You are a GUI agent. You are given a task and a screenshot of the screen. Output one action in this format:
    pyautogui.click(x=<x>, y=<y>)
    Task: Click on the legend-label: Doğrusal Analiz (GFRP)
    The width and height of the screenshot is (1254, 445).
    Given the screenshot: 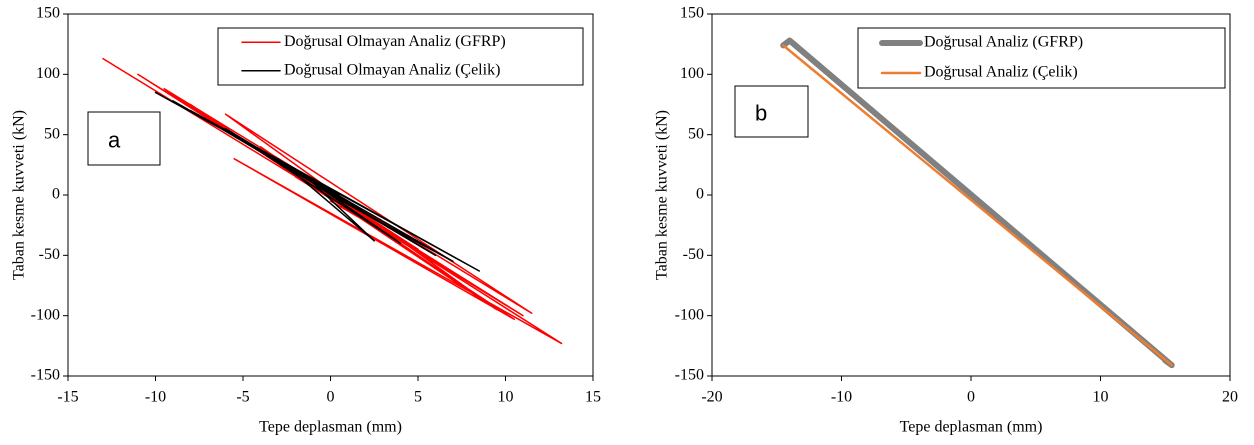 What is the action you would take?
    pyautogui.click(x=1003, y=42)
    